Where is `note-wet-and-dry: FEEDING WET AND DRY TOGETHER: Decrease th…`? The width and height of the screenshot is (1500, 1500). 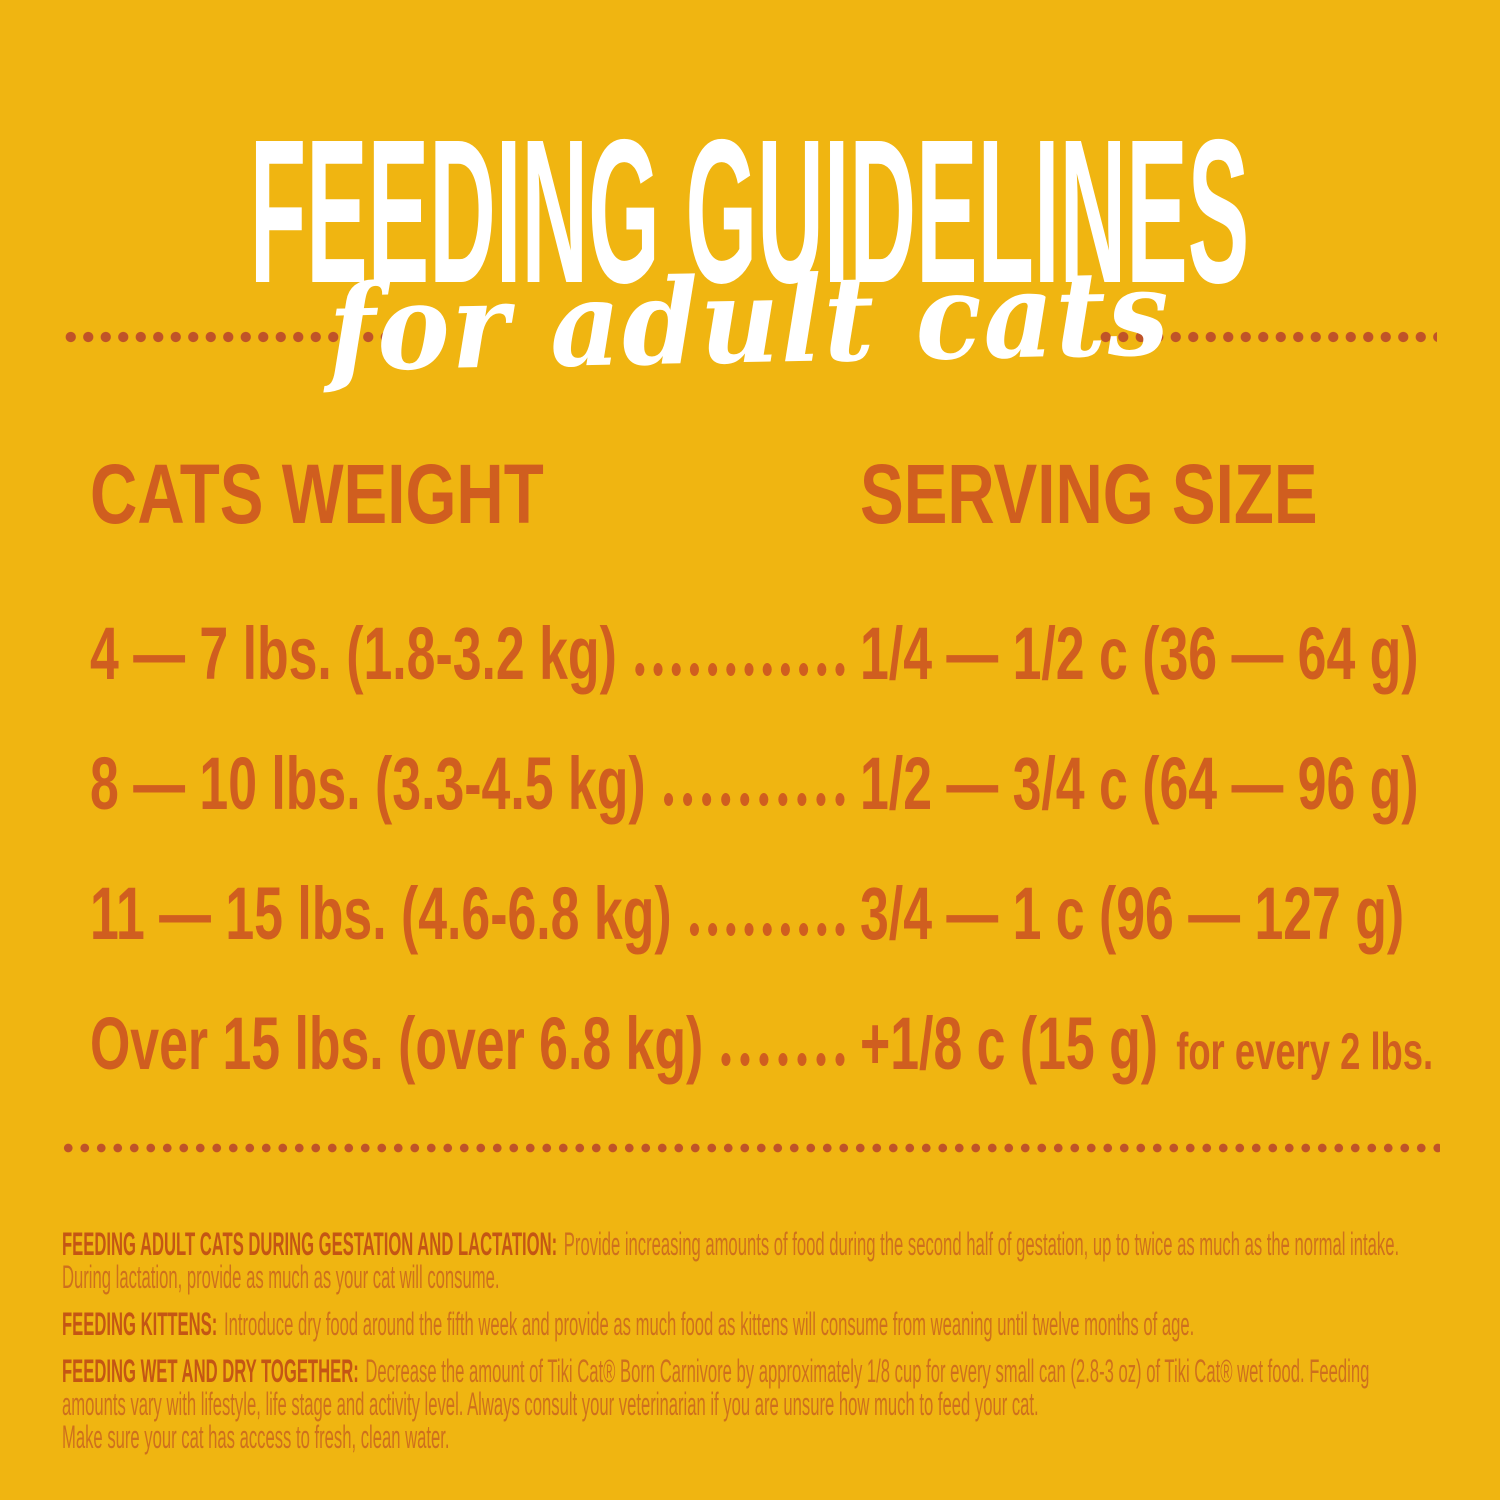
note-wet-and-dry: FEEDING WET AND DRY TOGETHER: Decrease th… is located at coordinates (737, 1404).